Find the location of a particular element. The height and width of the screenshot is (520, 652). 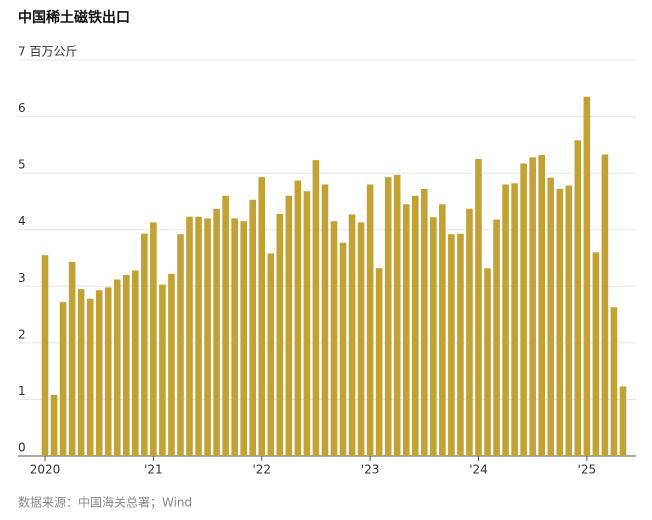

x-tick-label: '22 is located at coordinates (261, 470).